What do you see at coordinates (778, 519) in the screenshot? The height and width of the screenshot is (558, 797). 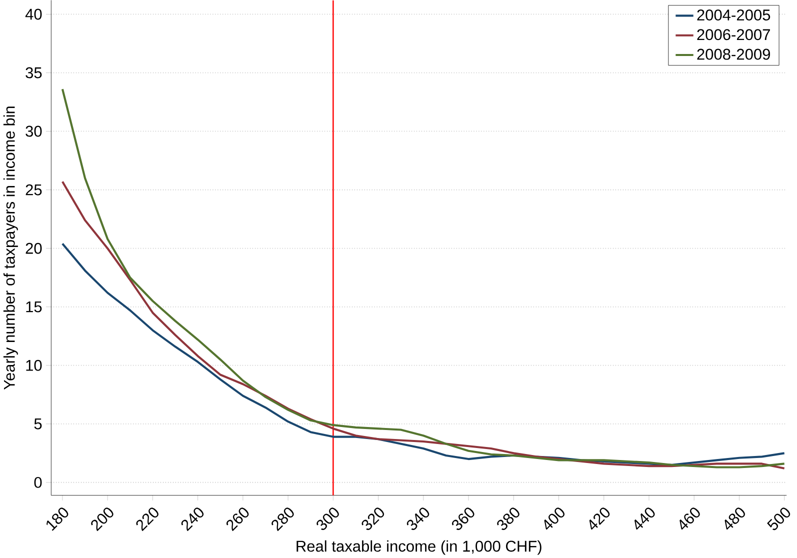 I see `x-tick-label: 500` at bounding box center [778, 519].